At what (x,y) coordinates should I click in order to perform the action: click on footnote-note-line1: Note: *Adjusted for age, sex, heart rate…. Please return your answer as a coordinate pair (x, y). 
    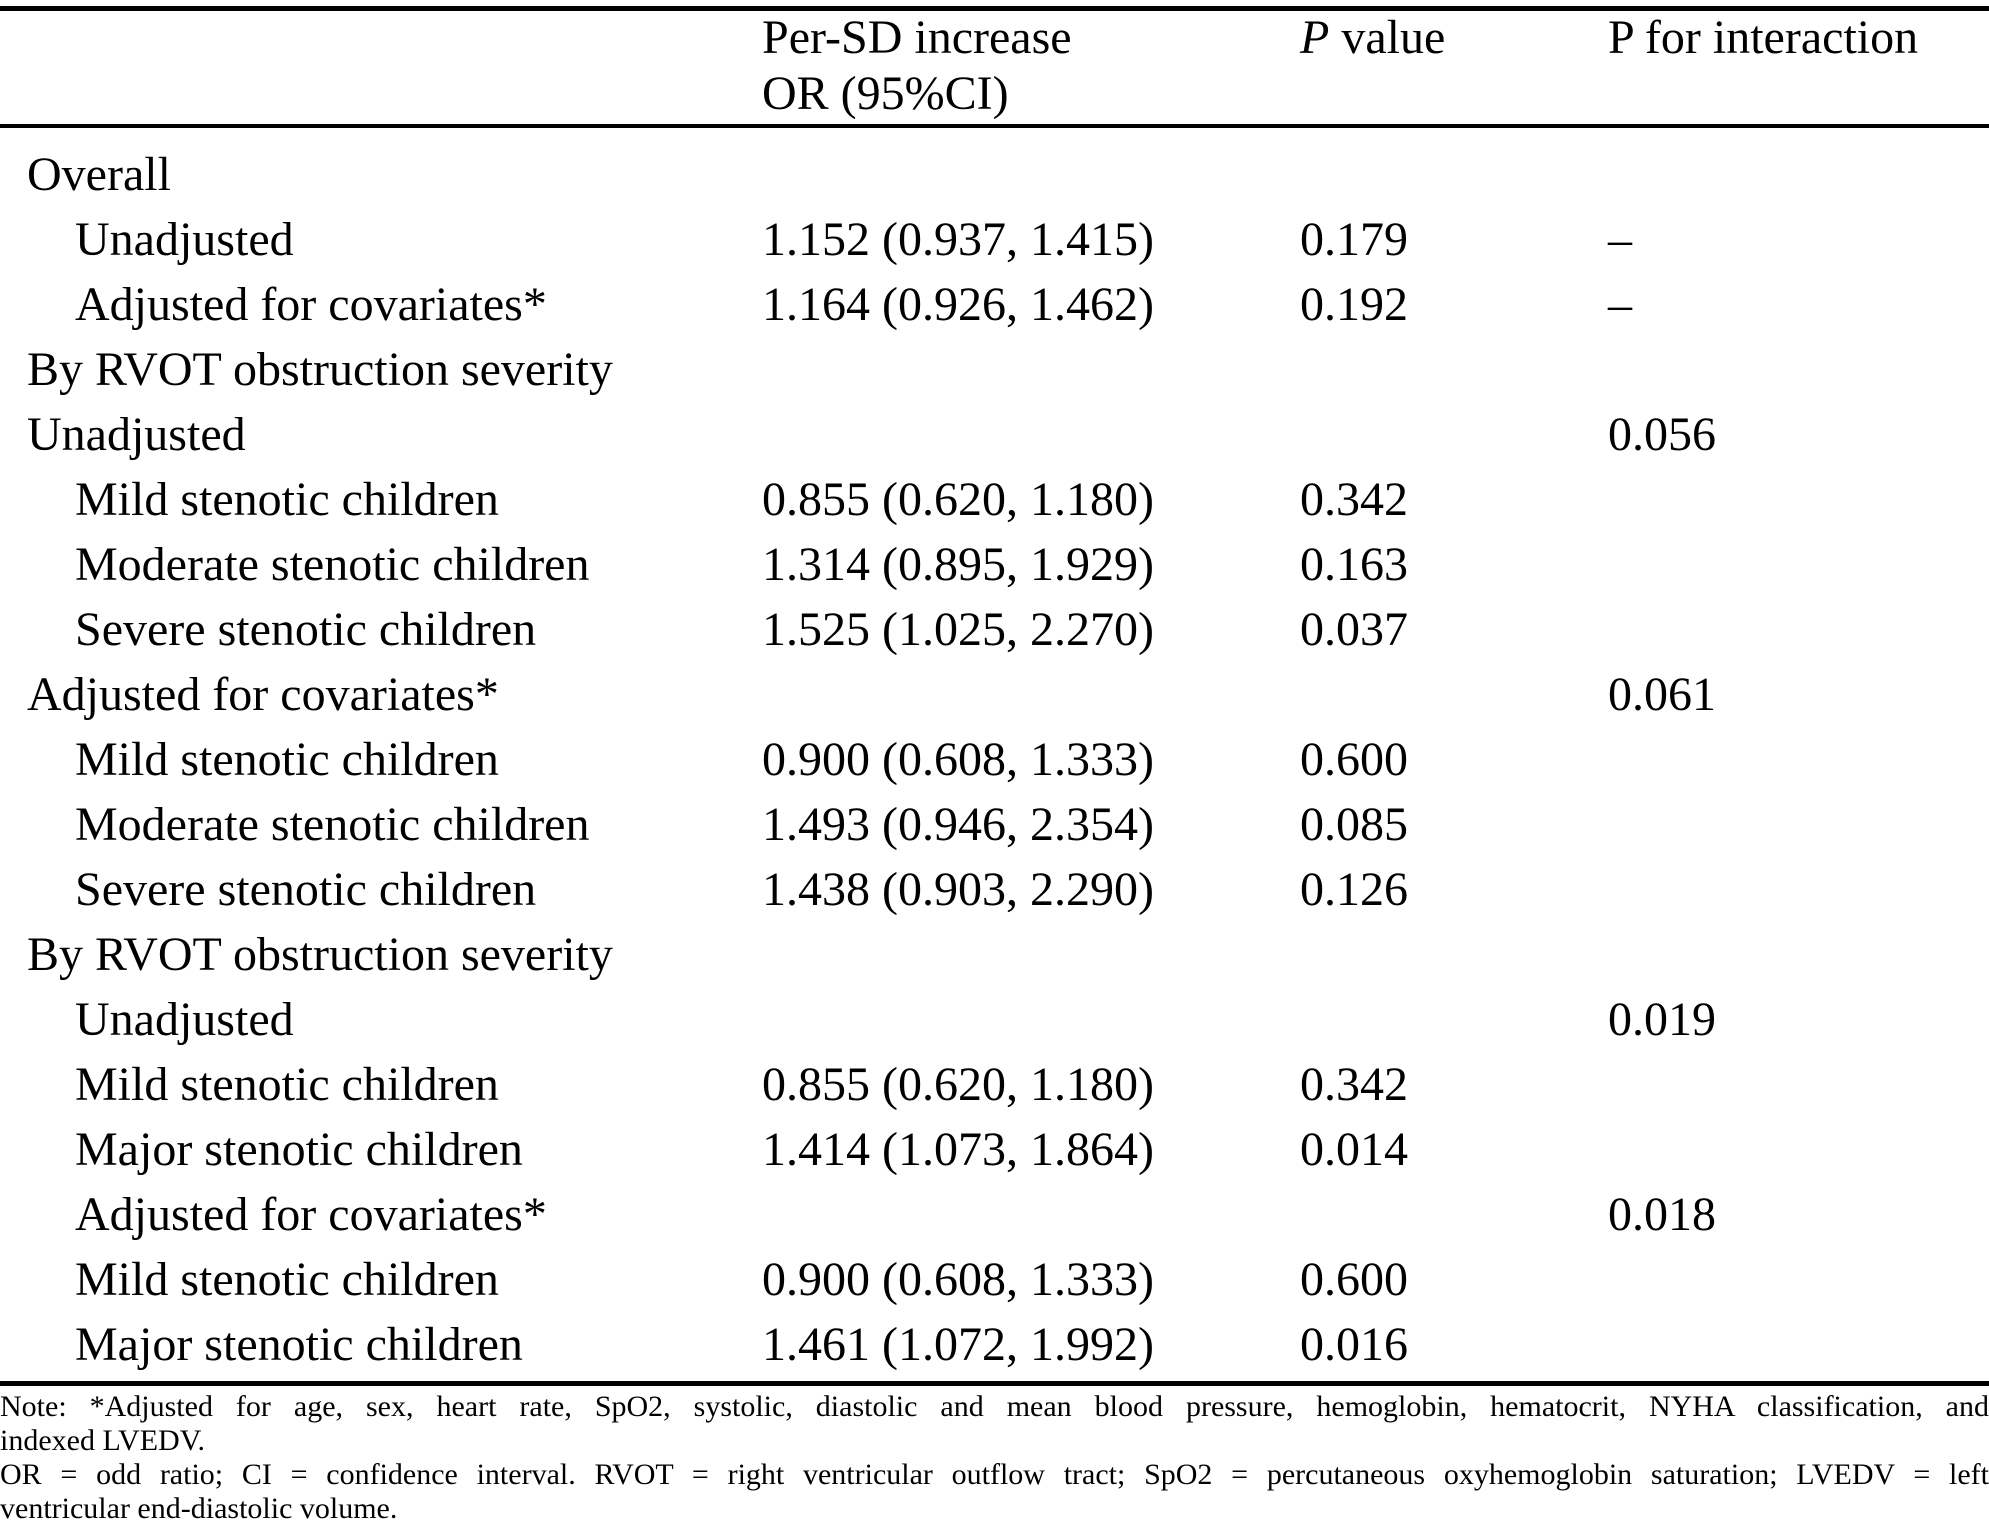
    Looking at the image, I should click on (994, 1406).